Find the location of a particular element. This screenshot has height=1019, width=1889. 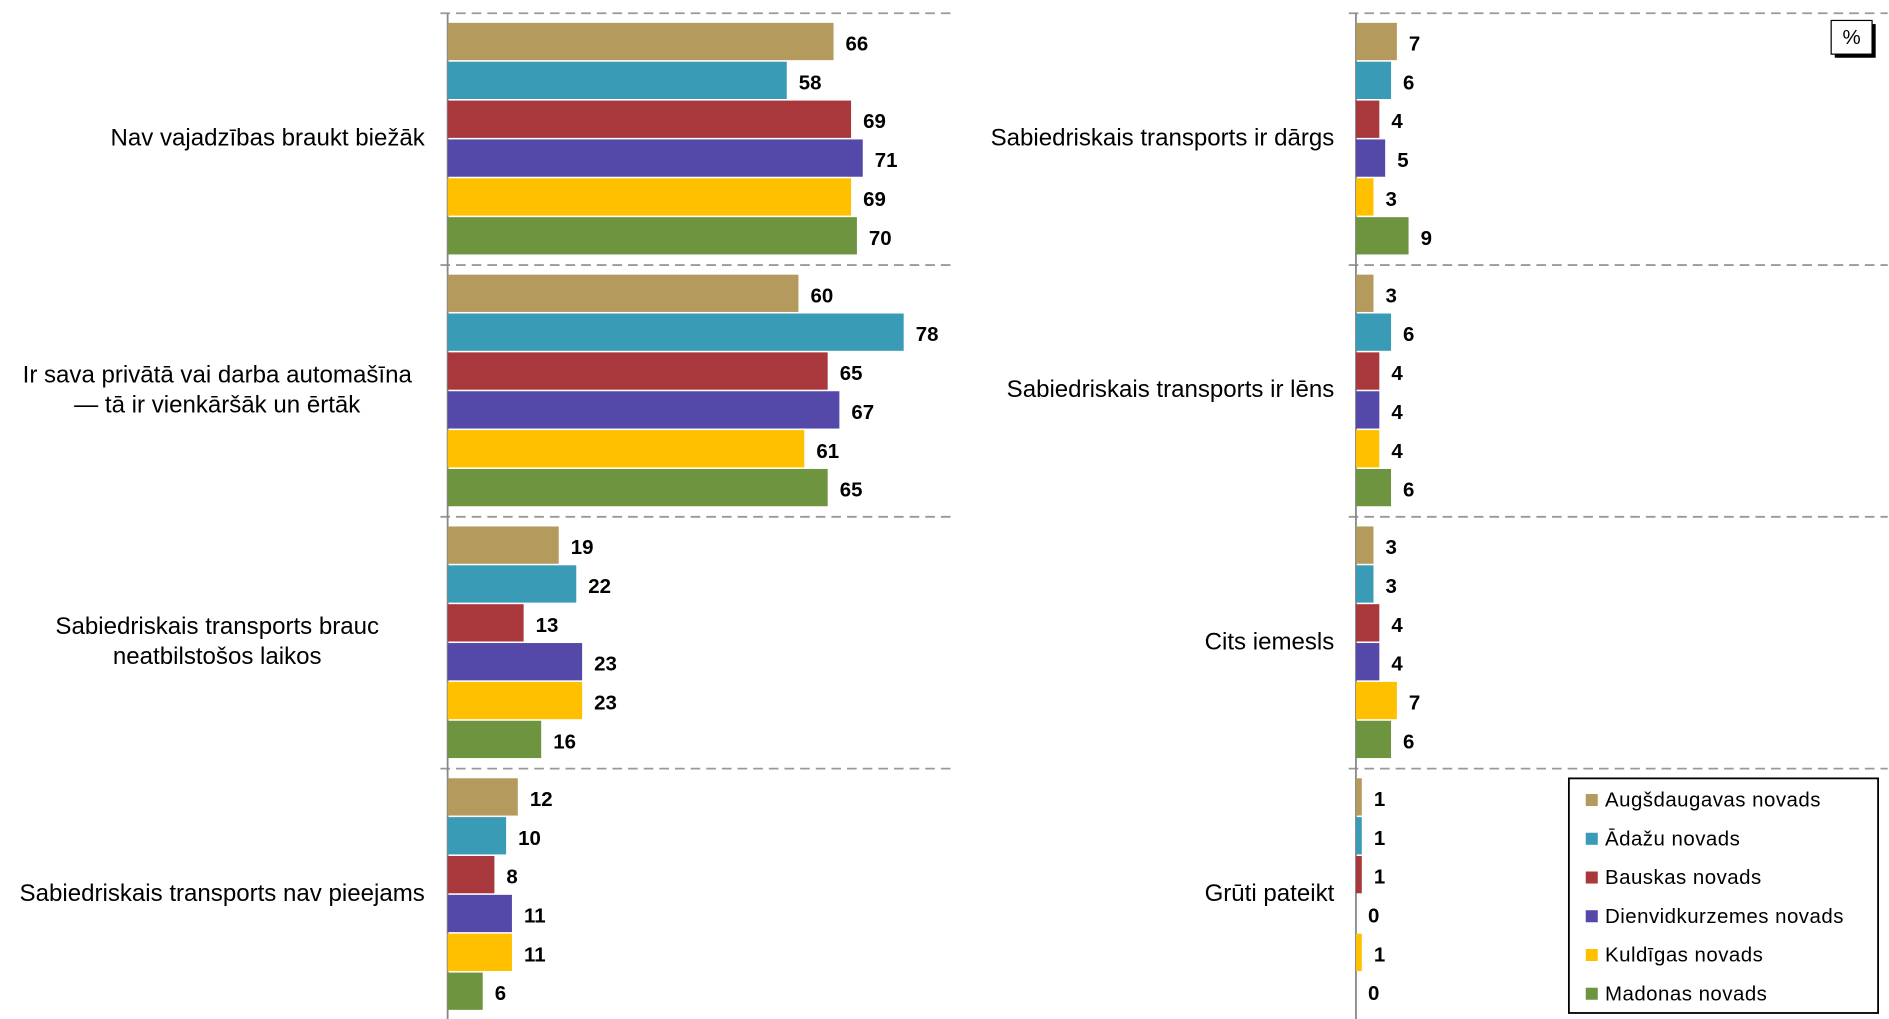

value-label: 10 is located at coordinates (529, 838).